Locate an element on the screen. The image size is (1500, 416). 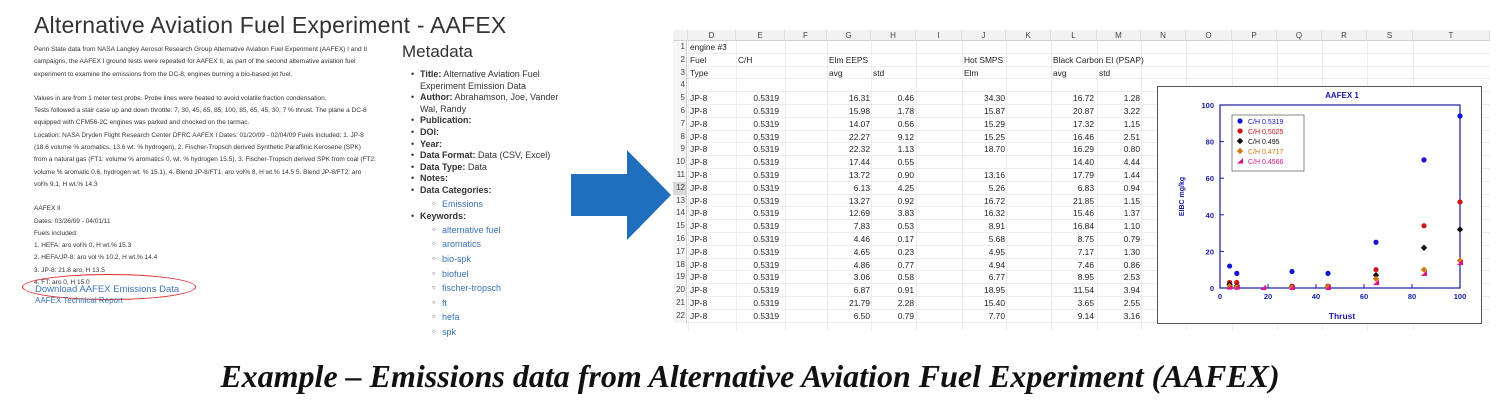
download-data-link: Download AAFEX Emissions Data is located at coordinates (107, 289).